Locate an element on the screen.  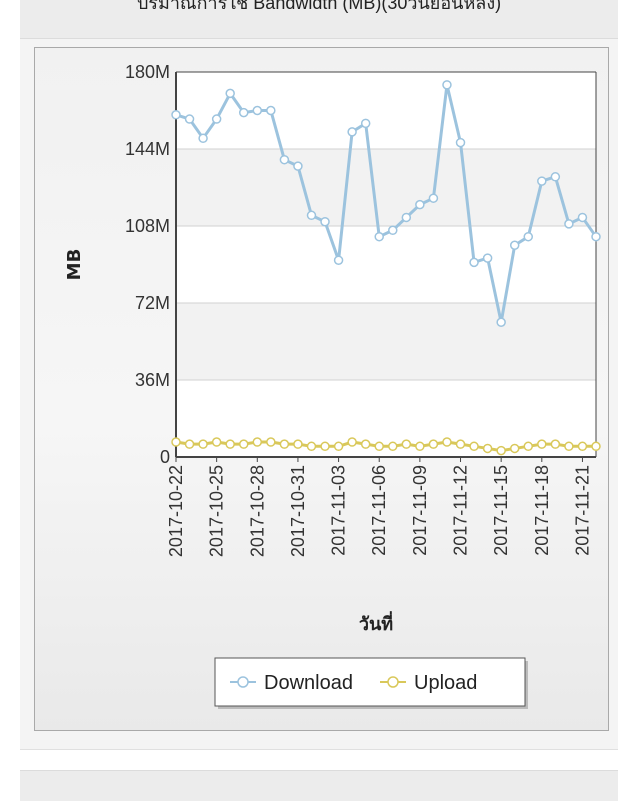
x-tick-label: 2017-10-25 is located at coordinates (217, 511).